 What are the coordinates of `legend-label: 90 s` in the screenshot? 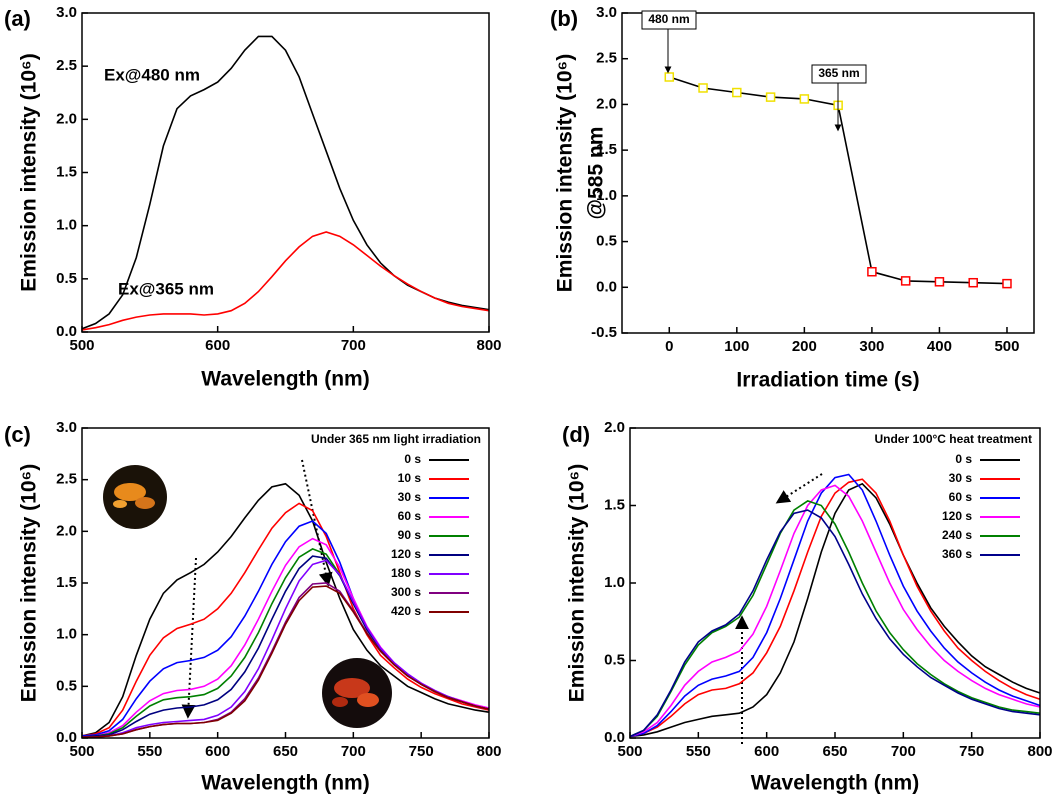 It's located at (410, 535).